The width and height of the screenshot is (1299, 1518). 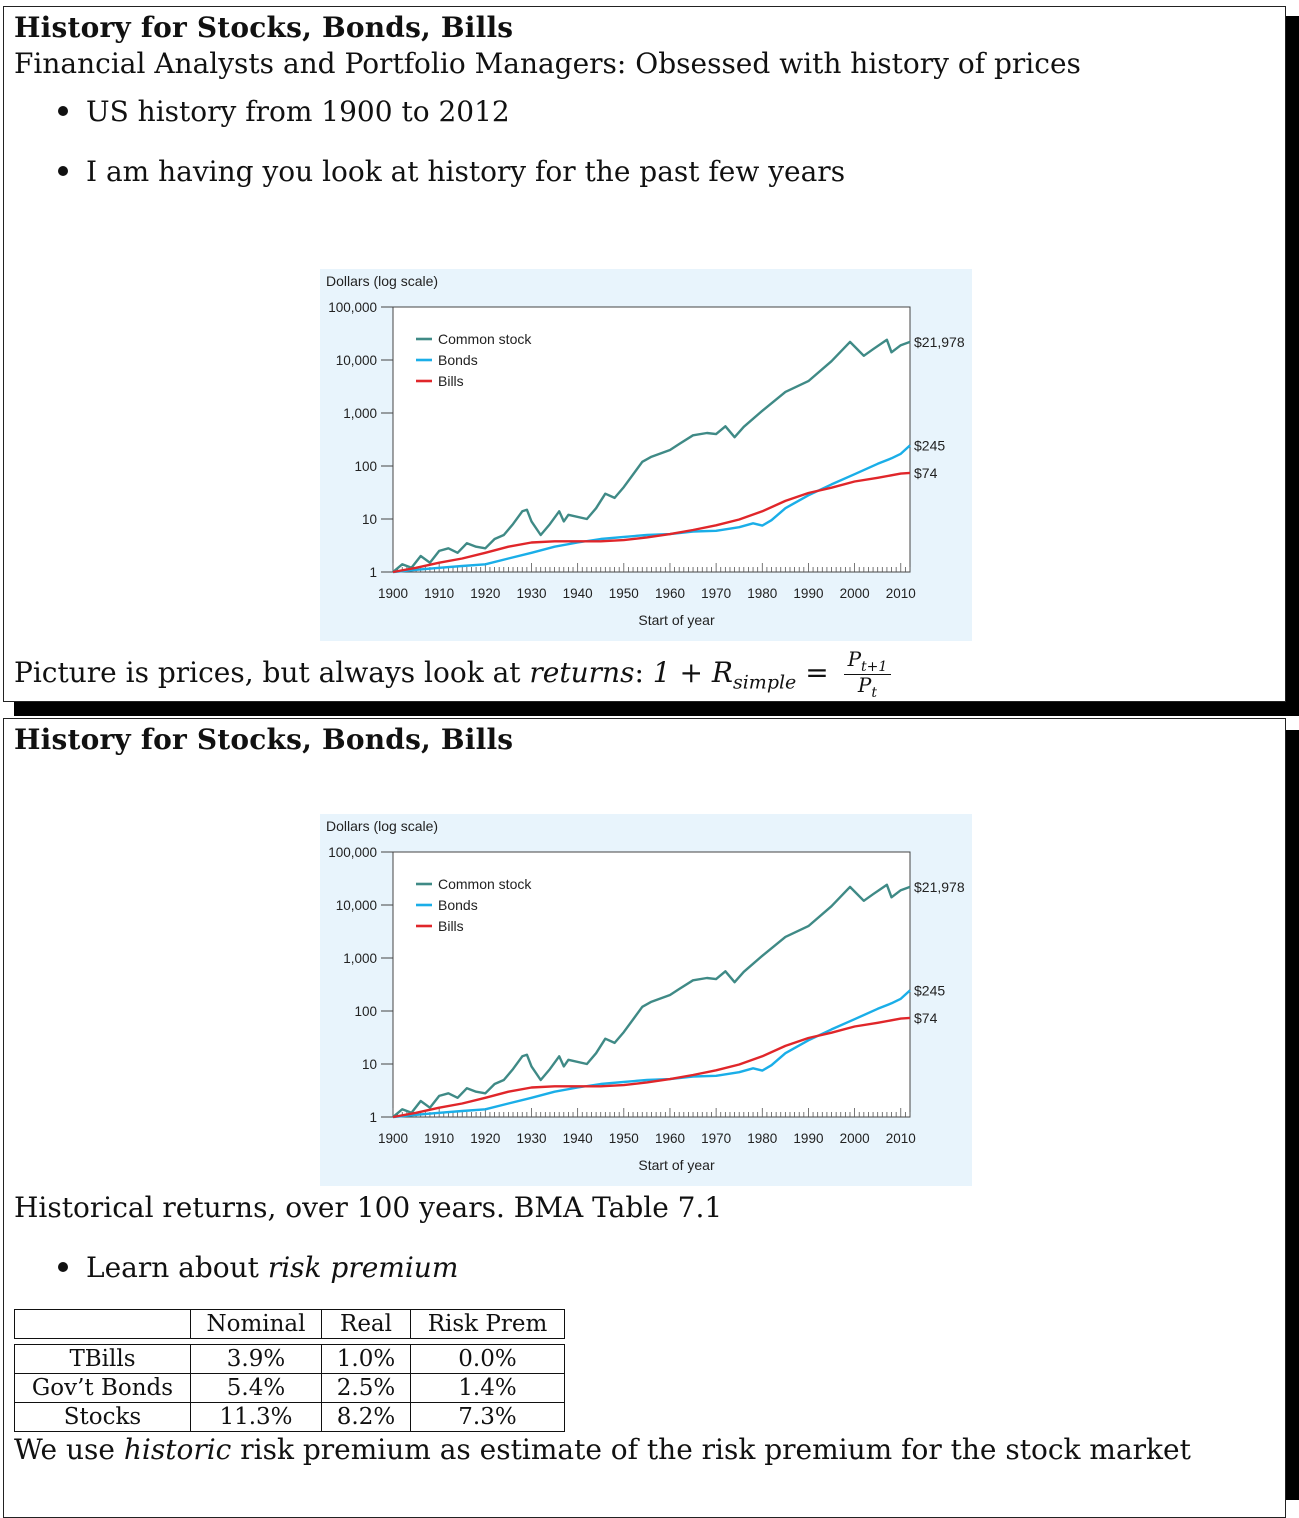 I want to click on legend-label: Bonds, so click(x=458, y=360).